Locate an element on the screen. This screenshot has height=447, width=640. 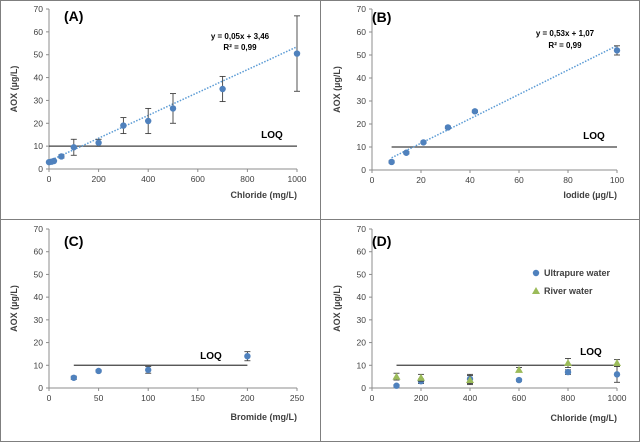
x-axis-title-a: Chloride (mg/L) is located at coordinates (264, 195).